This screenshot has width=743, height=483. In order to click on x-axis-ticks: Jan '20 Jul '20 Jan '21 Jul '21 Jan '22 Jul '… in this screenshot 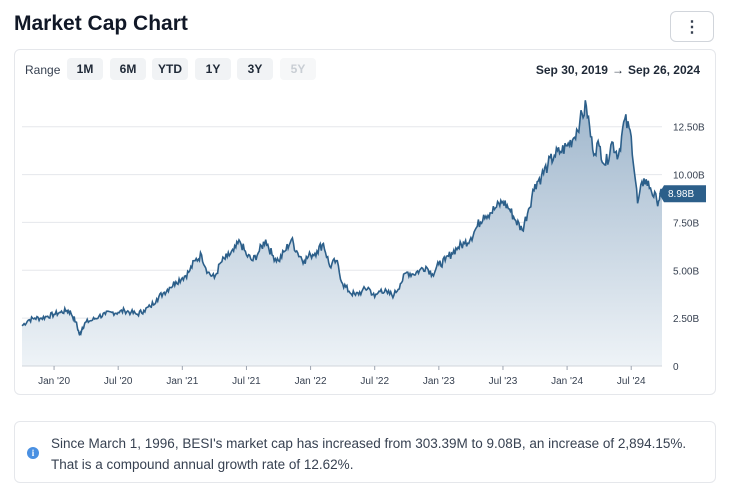, I will do `click(342, 376)`.